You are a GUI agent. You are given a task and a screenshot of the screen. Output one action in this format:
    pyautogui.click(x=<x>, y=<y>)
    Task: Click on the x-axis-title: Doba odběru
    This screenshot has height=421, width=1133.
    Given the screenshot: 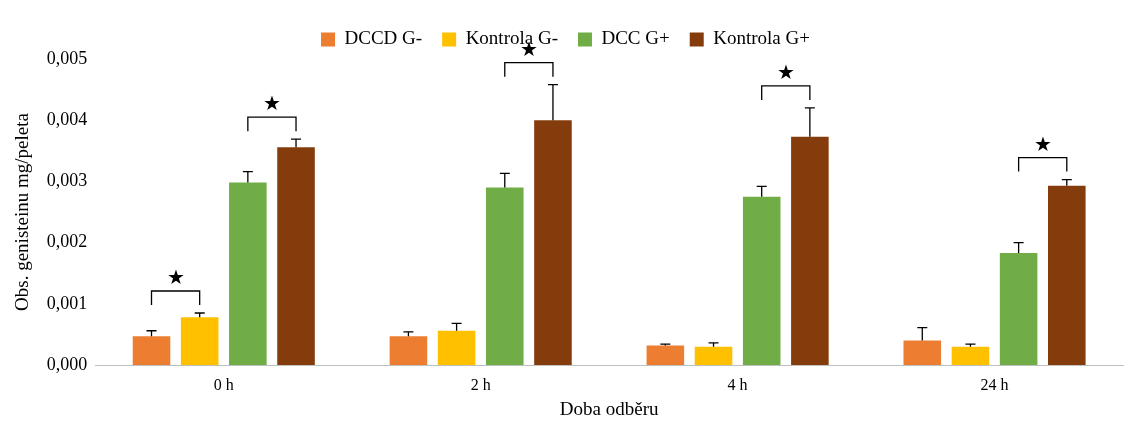 What is the action you would take?
    pyautogui.click(x=609, y=408)
    